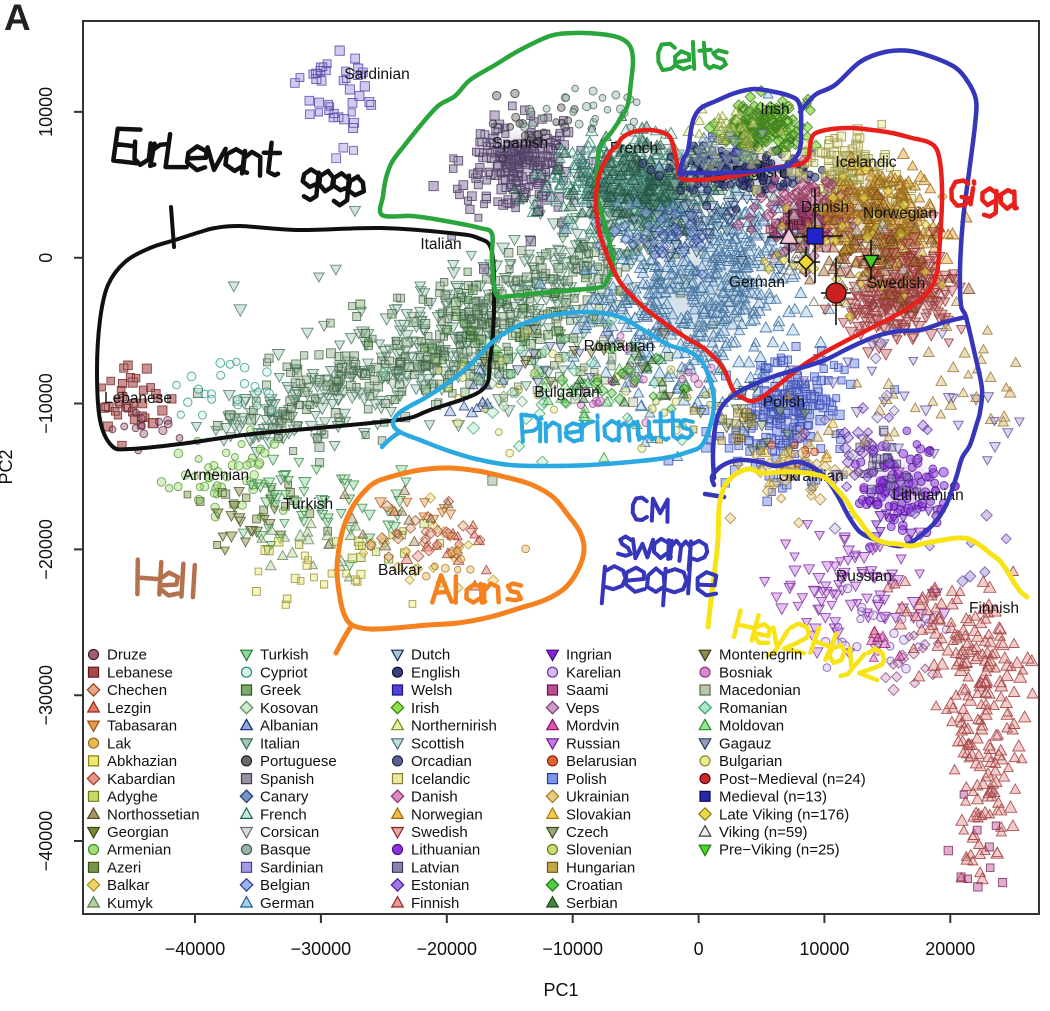  Describe the element at coordinates (8, 466) in the screenshot. I see `svg-text: PC2` at that location.